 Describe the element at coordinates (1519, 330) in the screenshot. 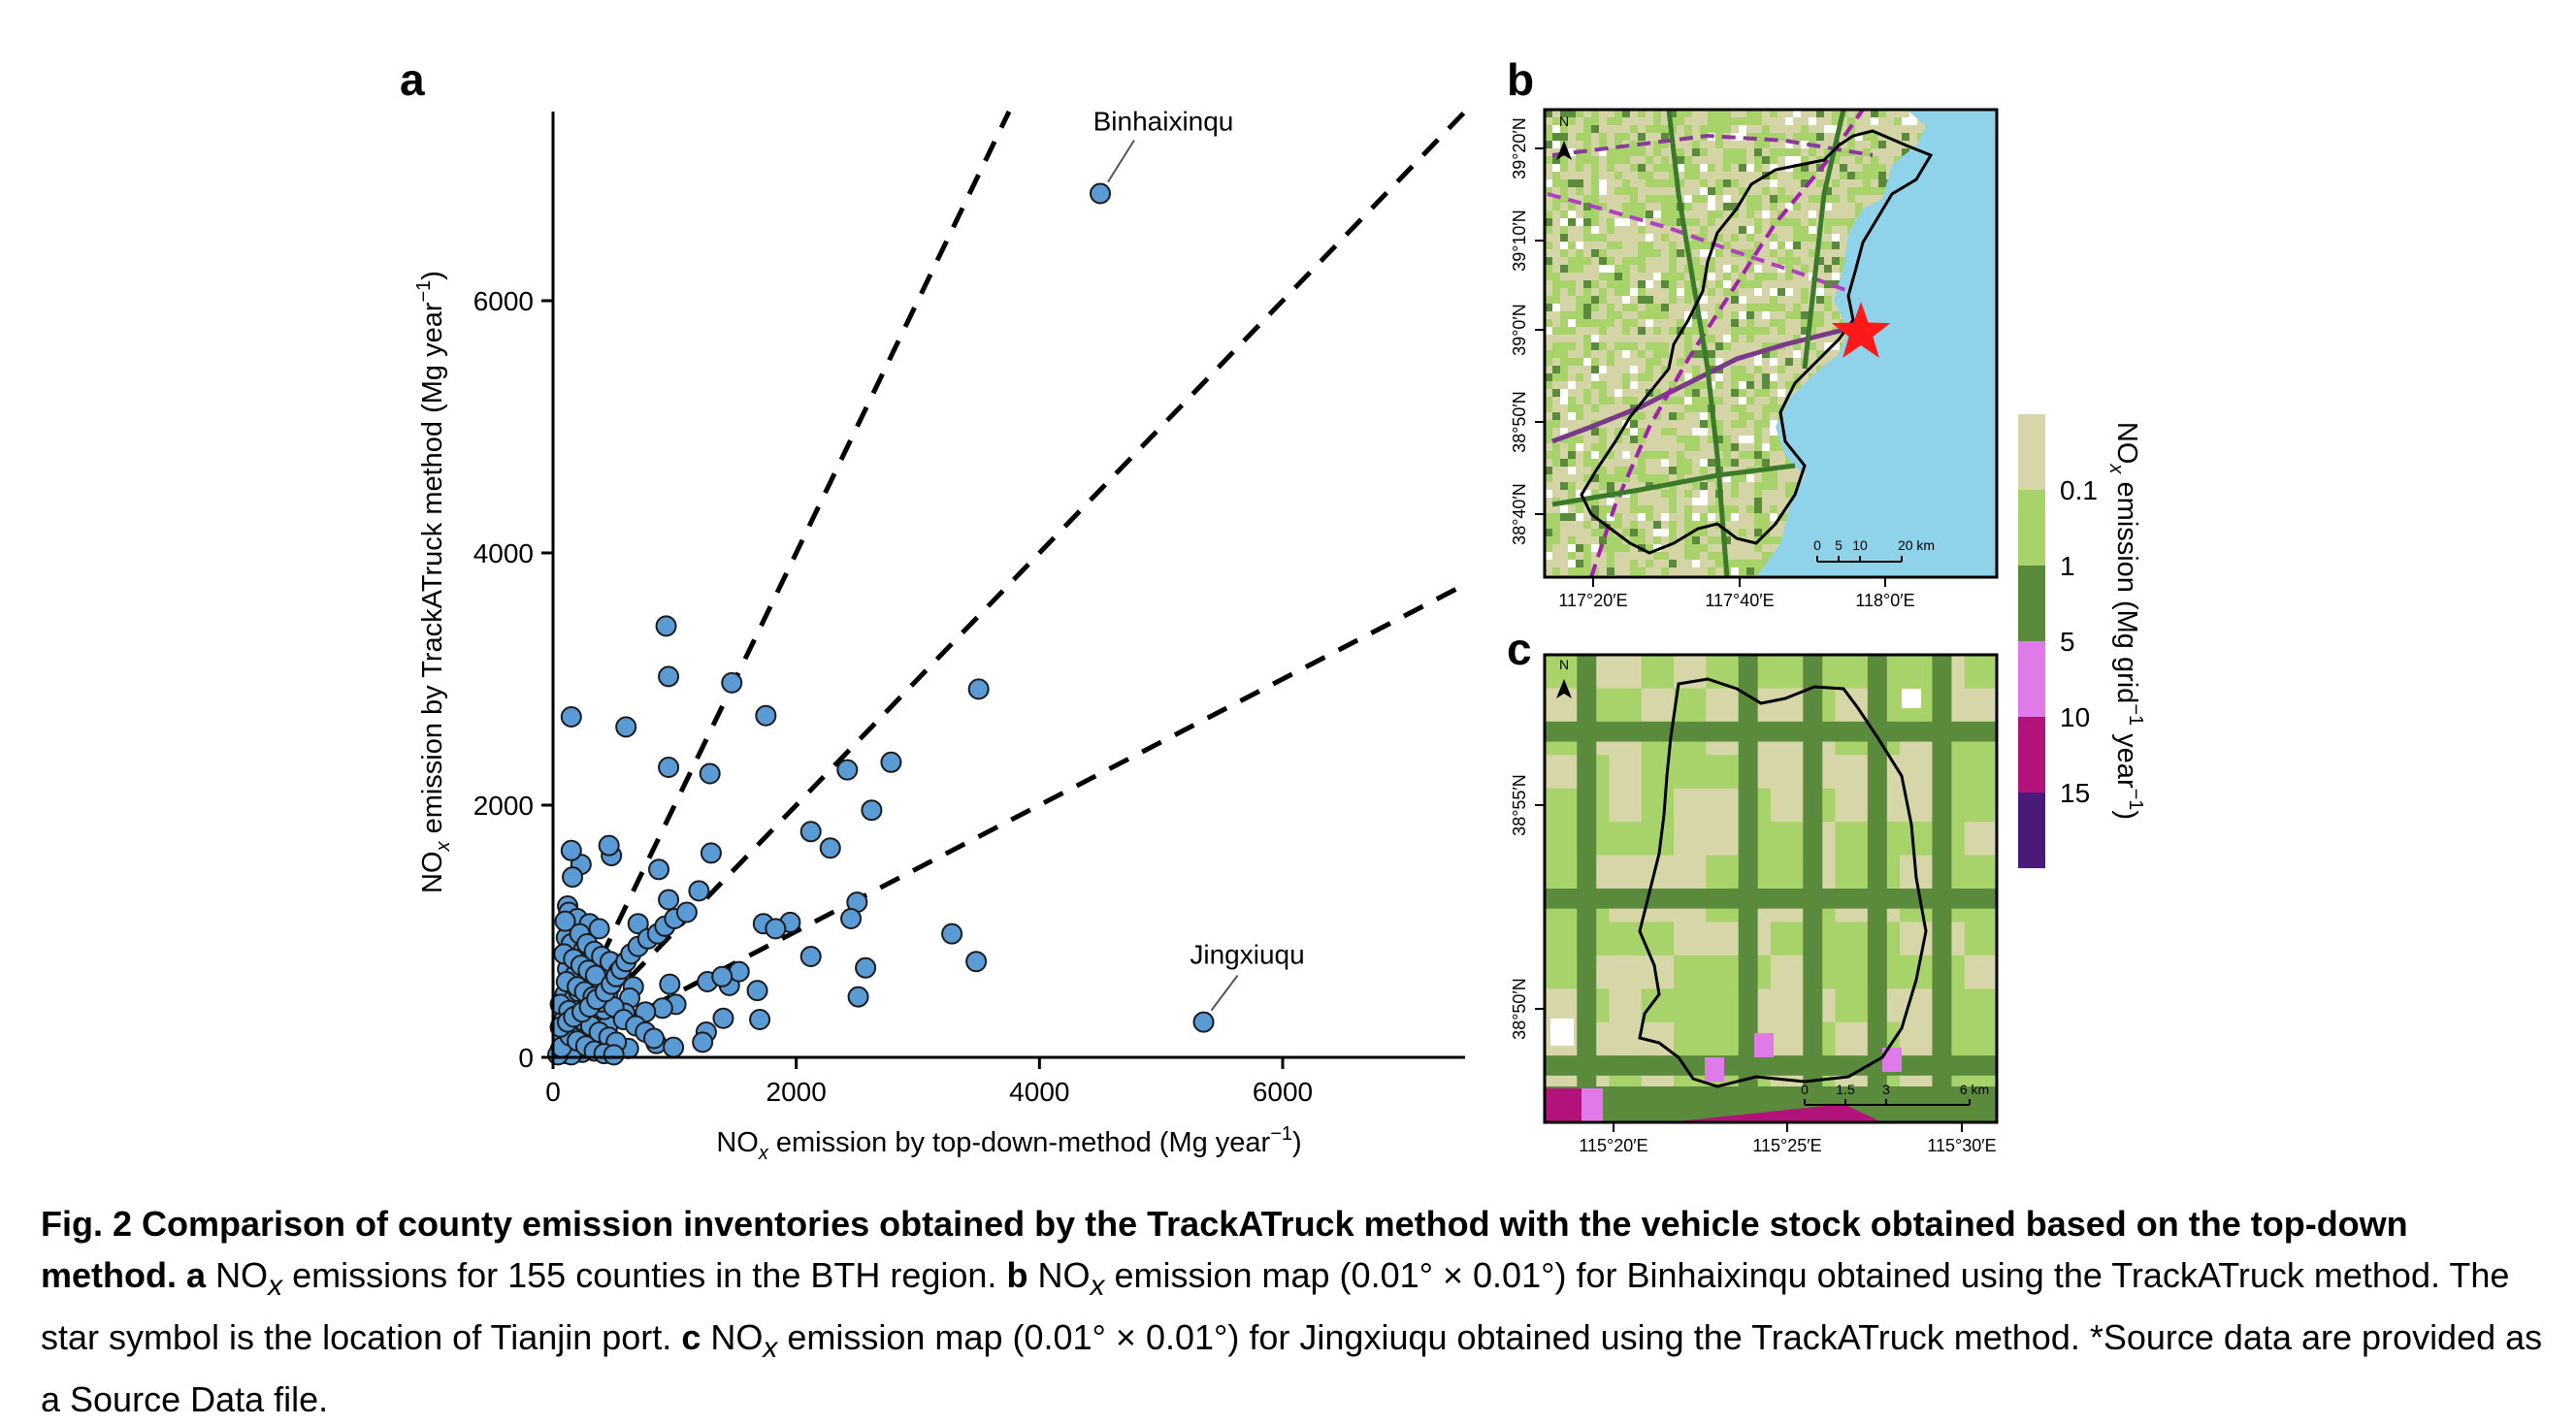

I see `latitude-tick-label: 39°0′N` at that location.